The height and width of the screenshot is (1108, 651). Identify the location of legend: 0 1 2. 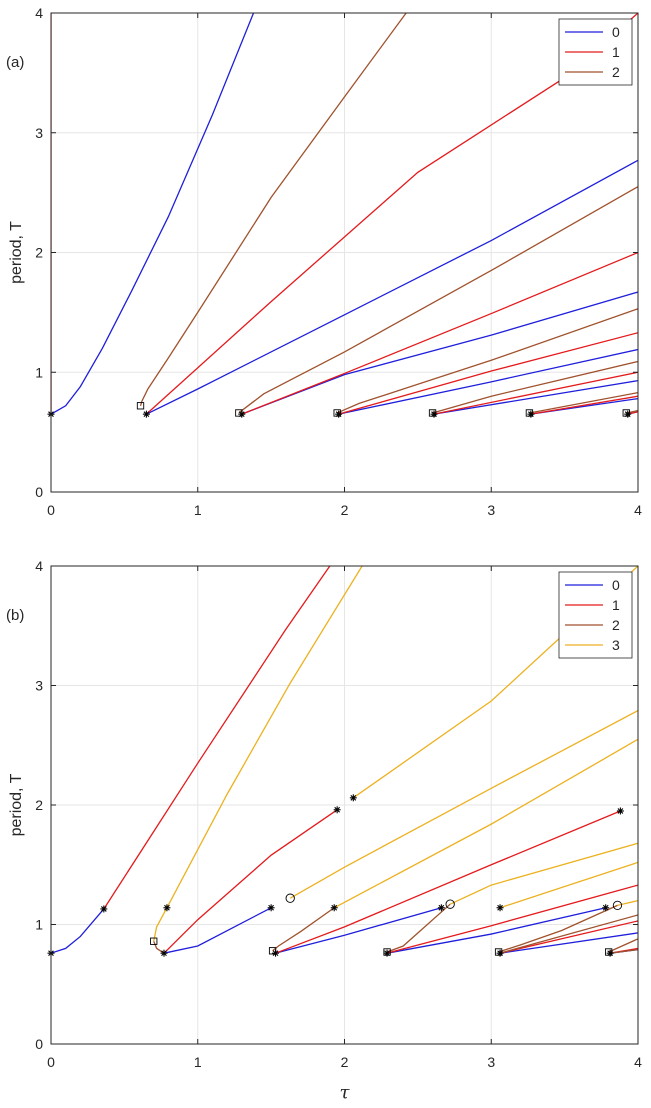
(595, 52).